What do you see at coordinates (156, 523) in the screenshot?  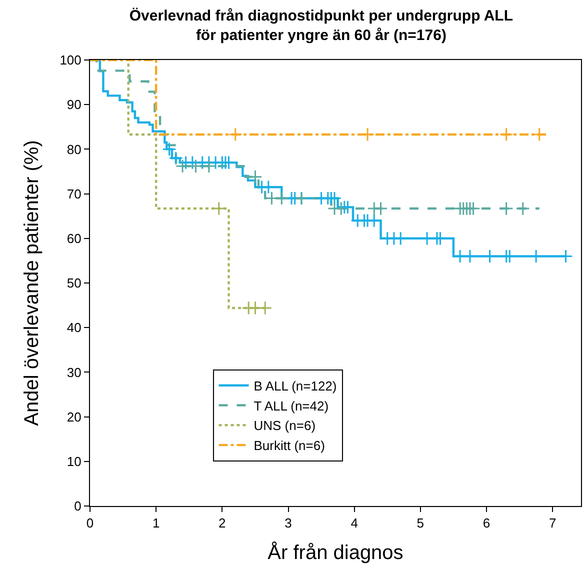 I see `x-tick-label: 1` at bounding box center [156, 523].